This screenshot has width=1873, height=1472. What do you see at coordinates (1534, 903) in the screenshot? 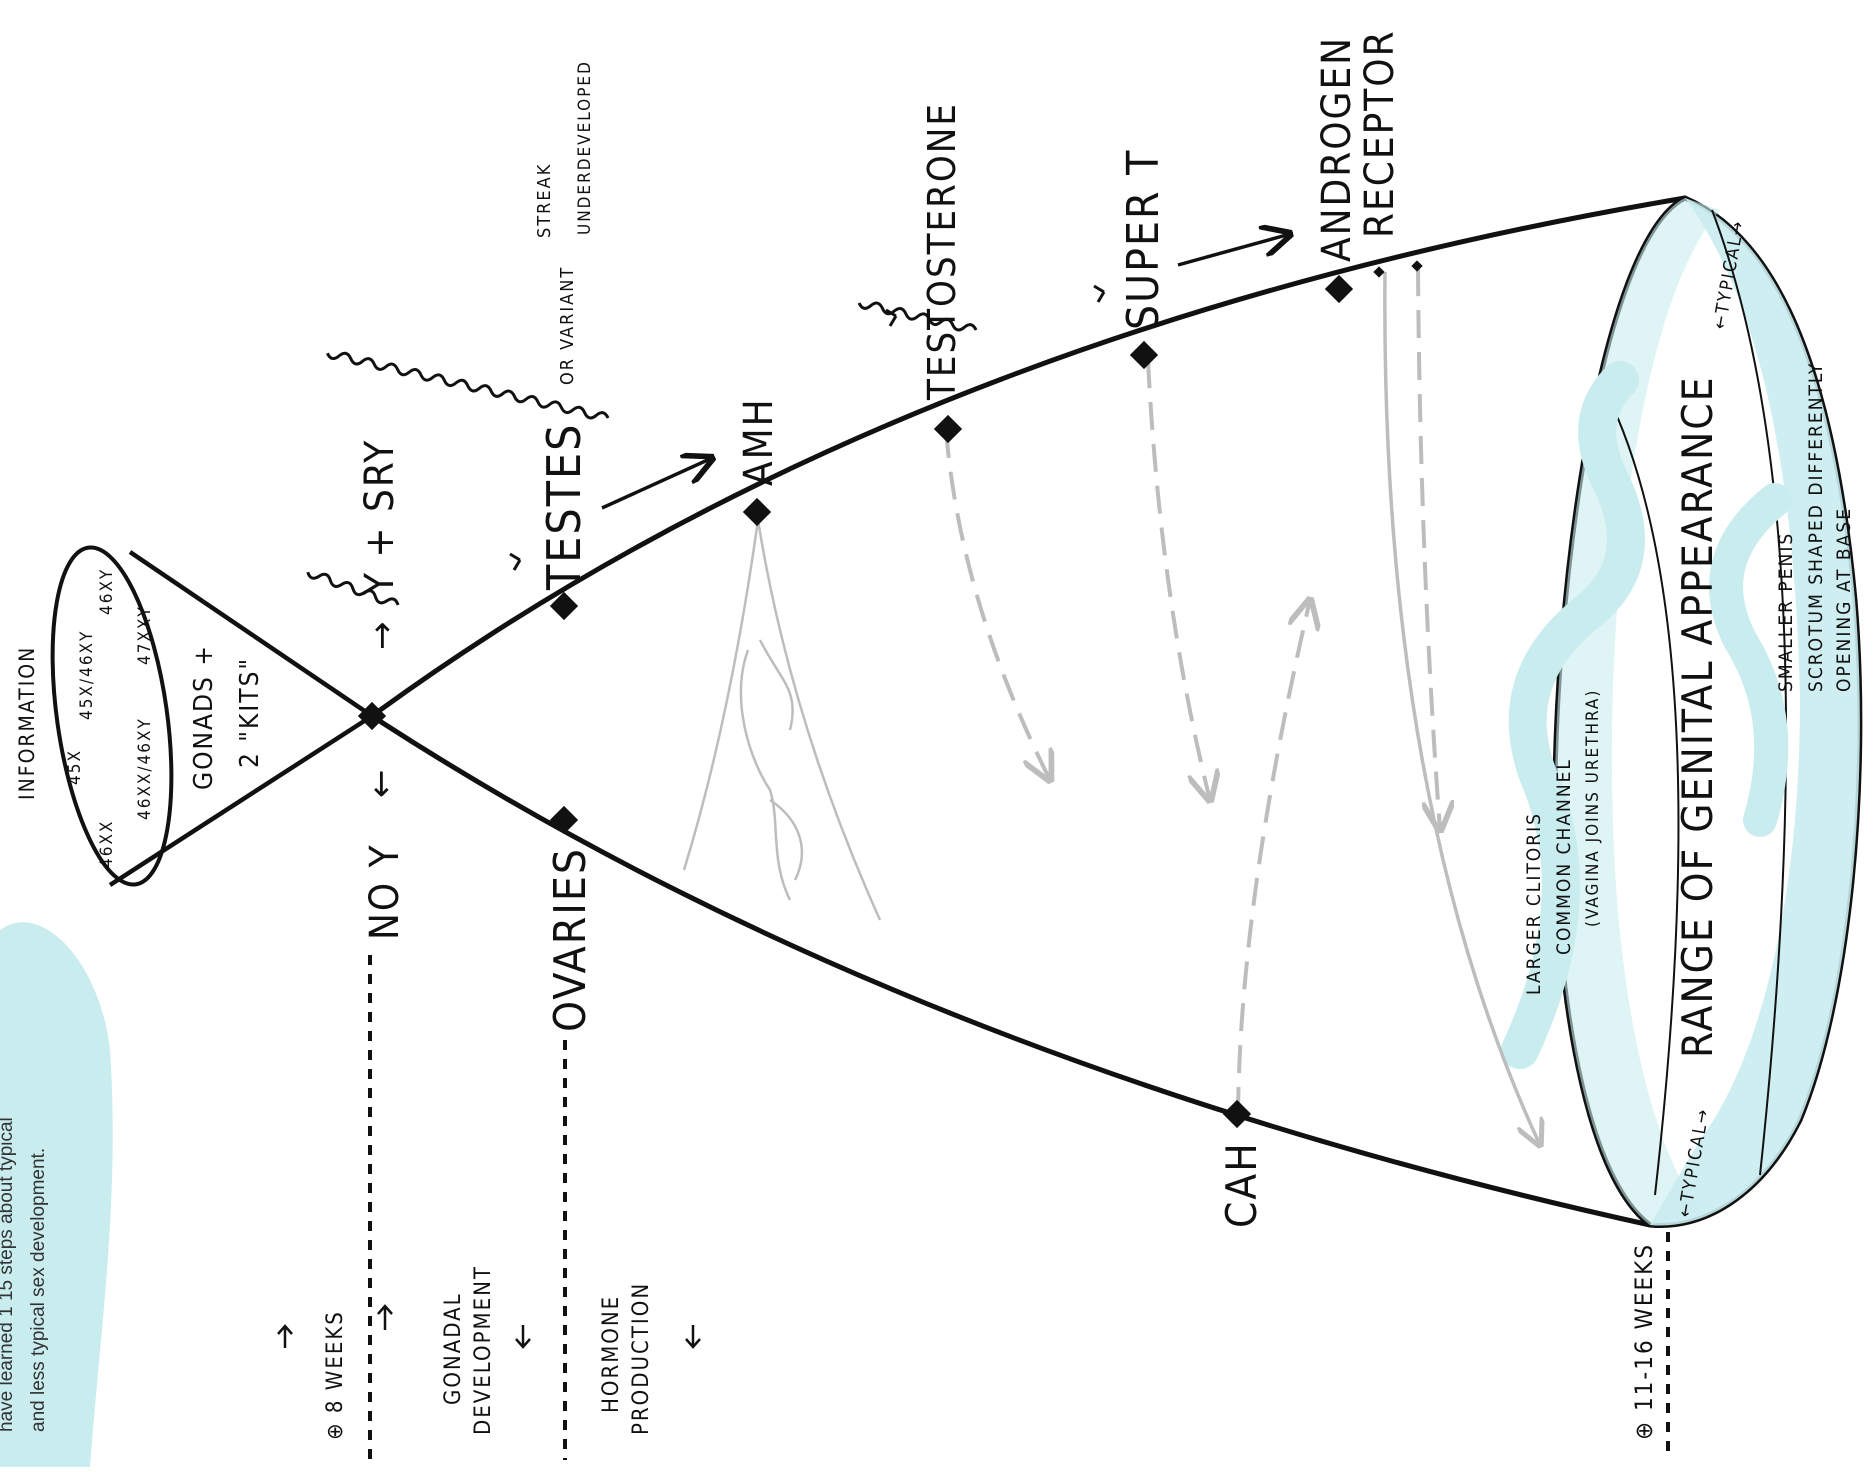
I see `svg-text: LARGER CLITORIS` at bounding box center [1534, 903].